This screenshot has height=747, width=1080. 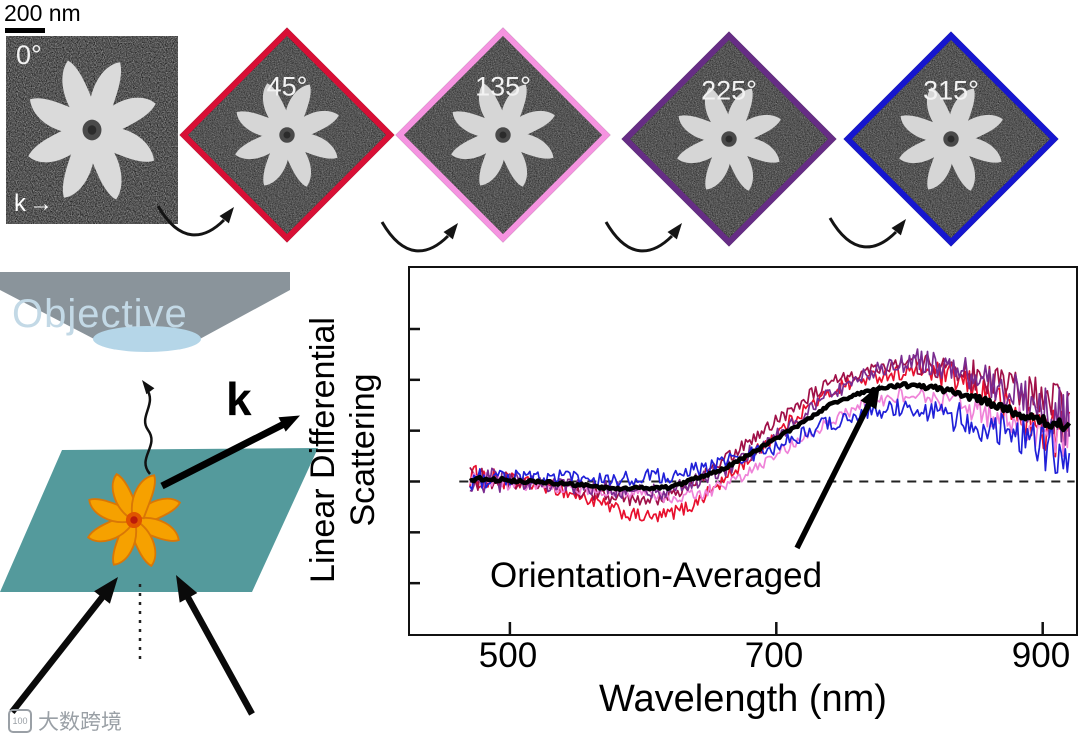 What do you see at coordinates (833, 476) in the screenshot?
I see `annotation-arrow` at bounding box center [833, 476].